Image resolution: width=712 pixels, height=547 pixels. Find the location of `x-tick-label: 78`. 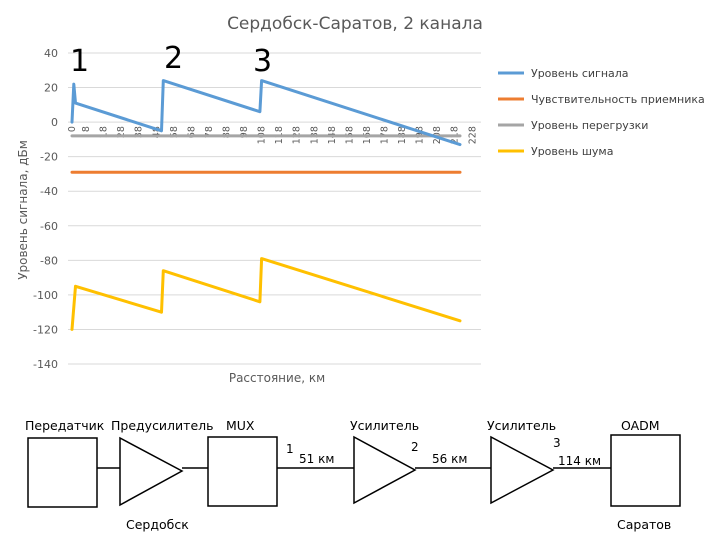

x-tick-label: 78 is located at coordinates (209, 132).